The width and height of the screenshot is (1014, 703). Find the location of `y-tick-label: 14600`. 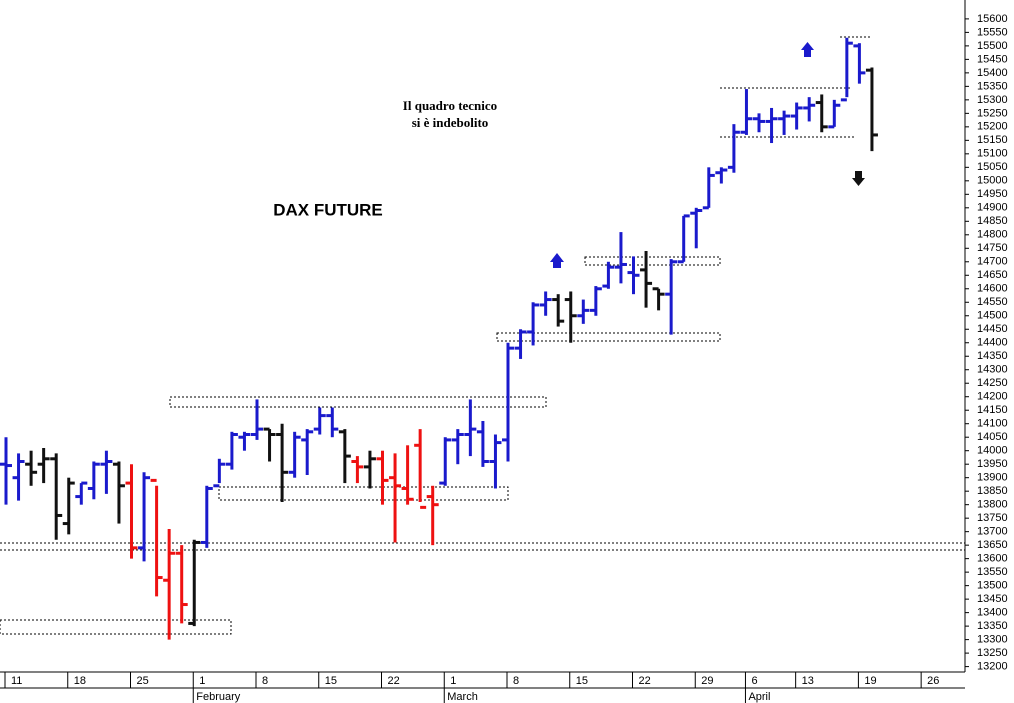

y-tick-label: 14600 is located at coordinates (992, 289).